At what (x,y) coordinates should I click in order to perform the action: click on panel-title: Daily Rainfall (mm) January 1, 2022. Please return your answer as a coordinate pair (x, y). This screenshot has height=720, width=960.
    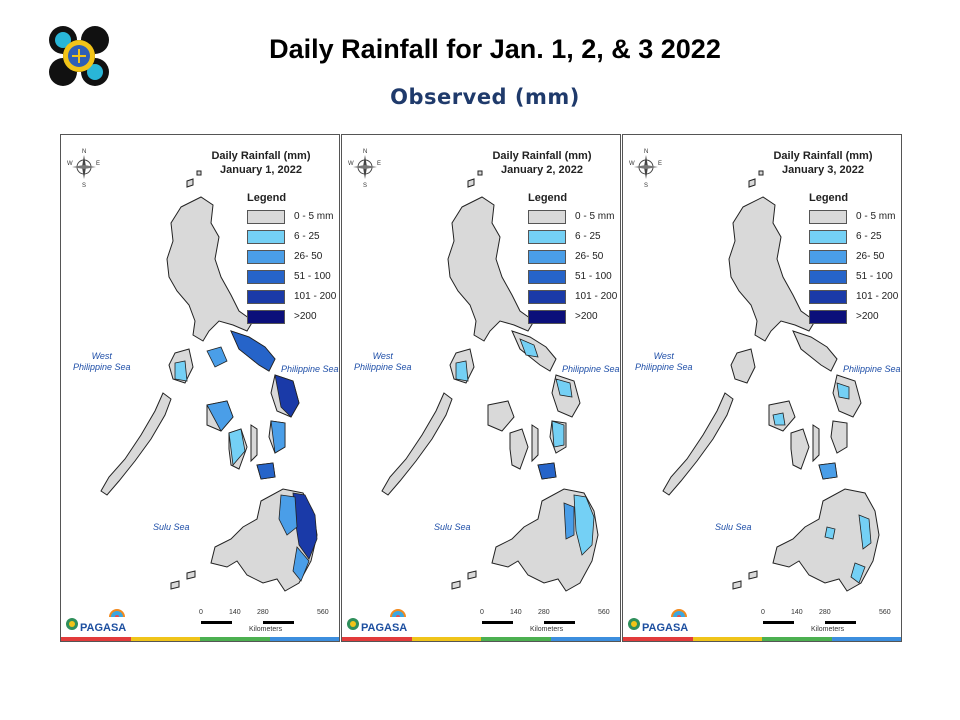
    Looking at the image, I should click on (261, 163).